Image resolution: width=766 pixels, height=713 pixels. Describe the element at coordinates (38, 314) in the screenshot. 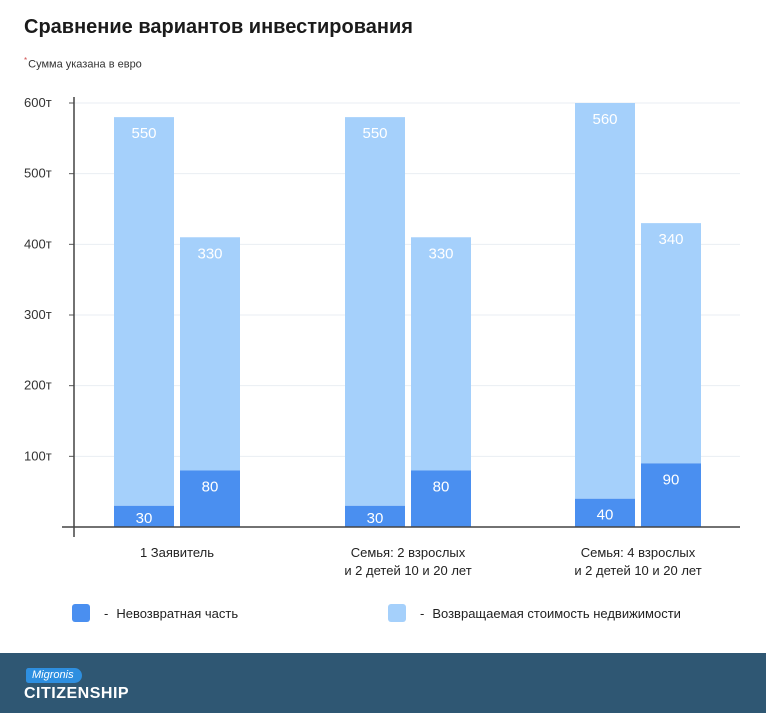

I see `y-tick-label: 300т` at that location.